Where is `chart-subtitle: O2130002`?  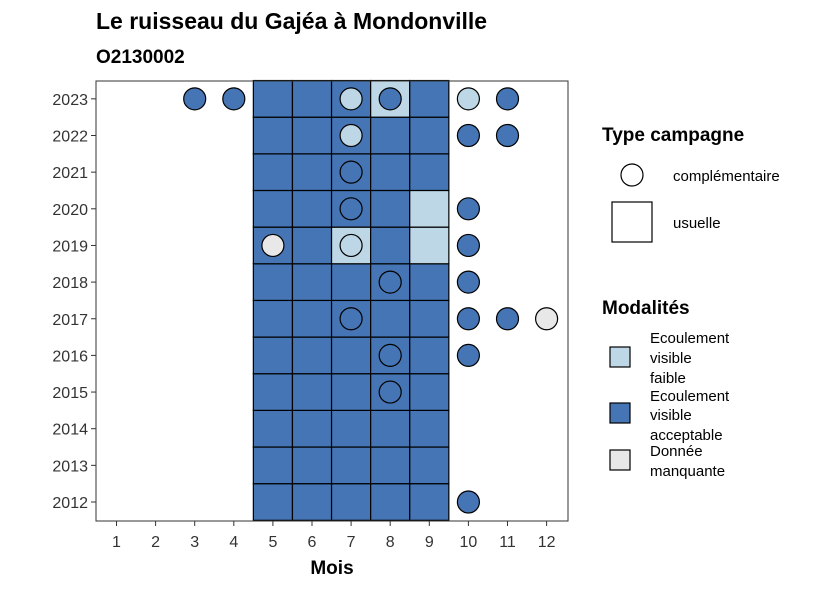 chart-subtitle: O2130002 is located at coordinates (140, 57).